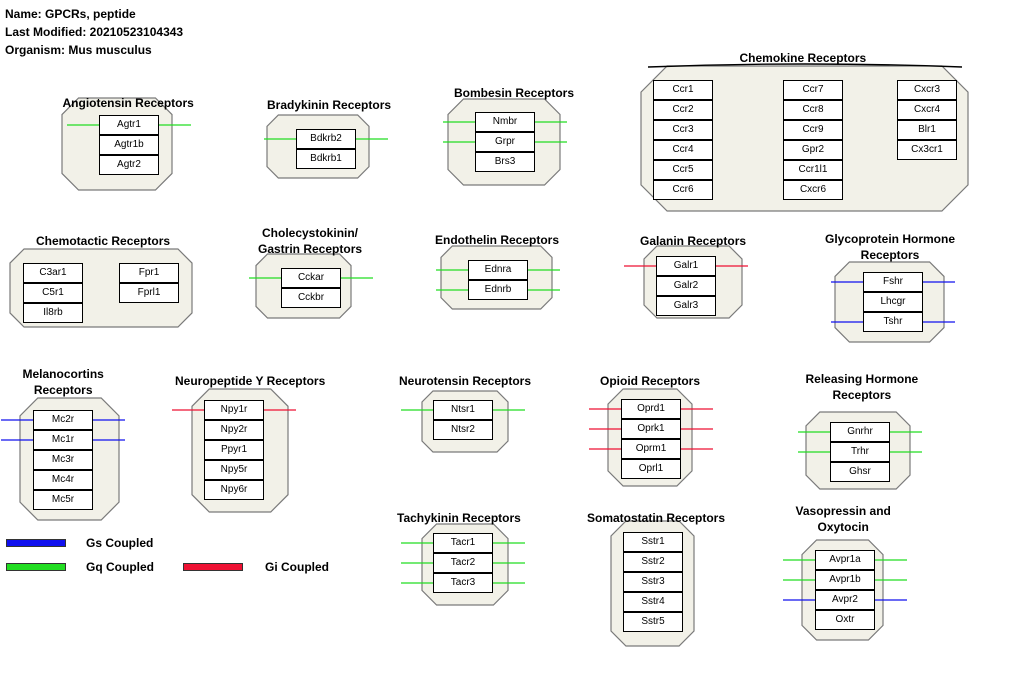  I want to click on gene-node: Ccr1l1, so click(813, 170).